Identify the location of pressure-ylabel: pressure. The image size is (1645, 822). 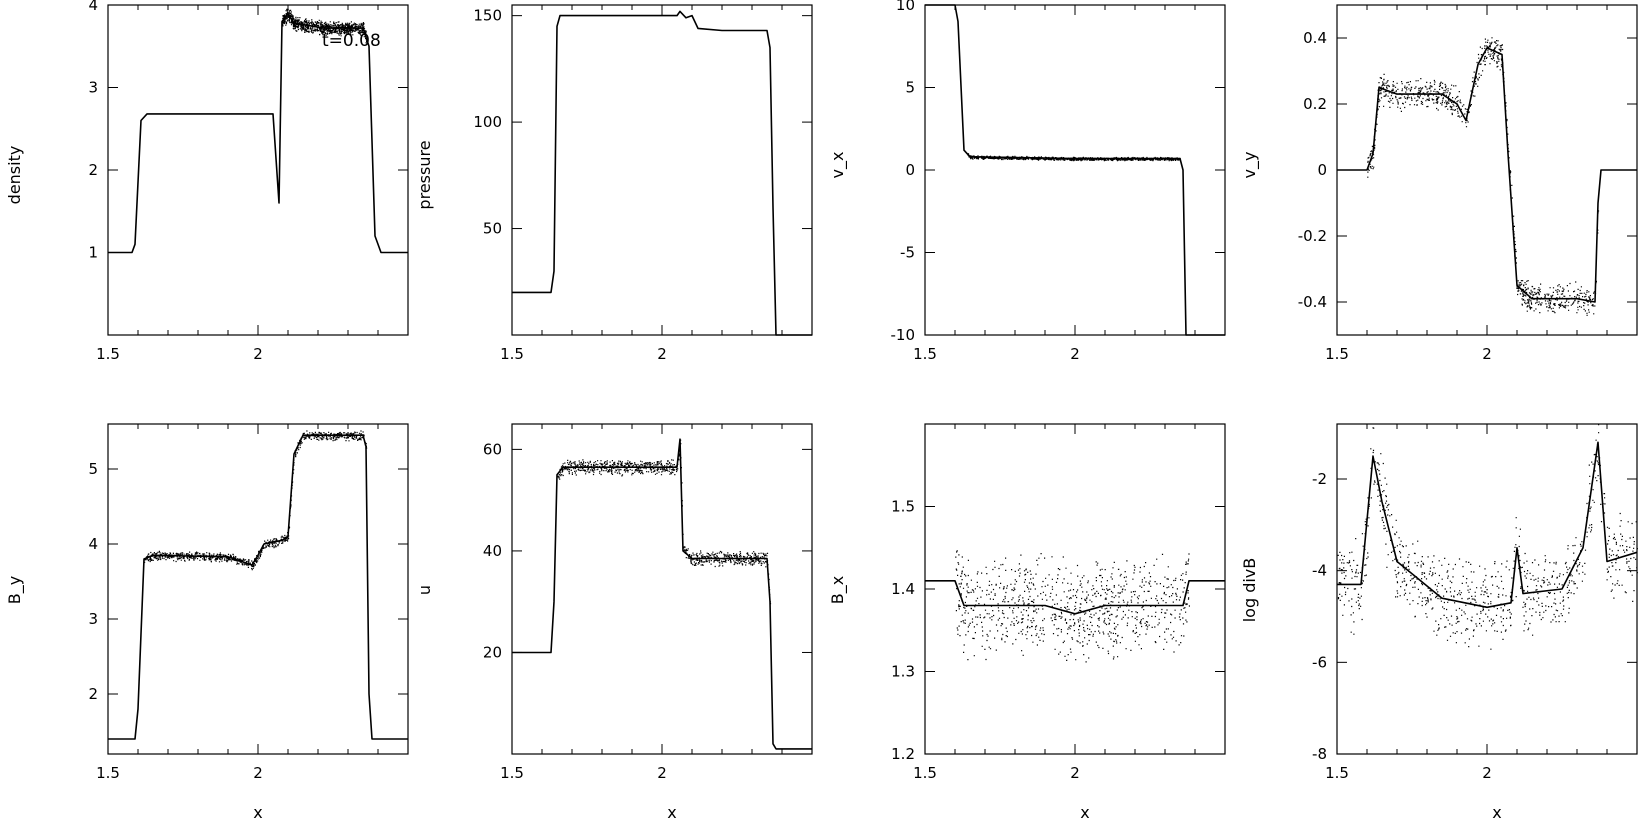
(424, 174).